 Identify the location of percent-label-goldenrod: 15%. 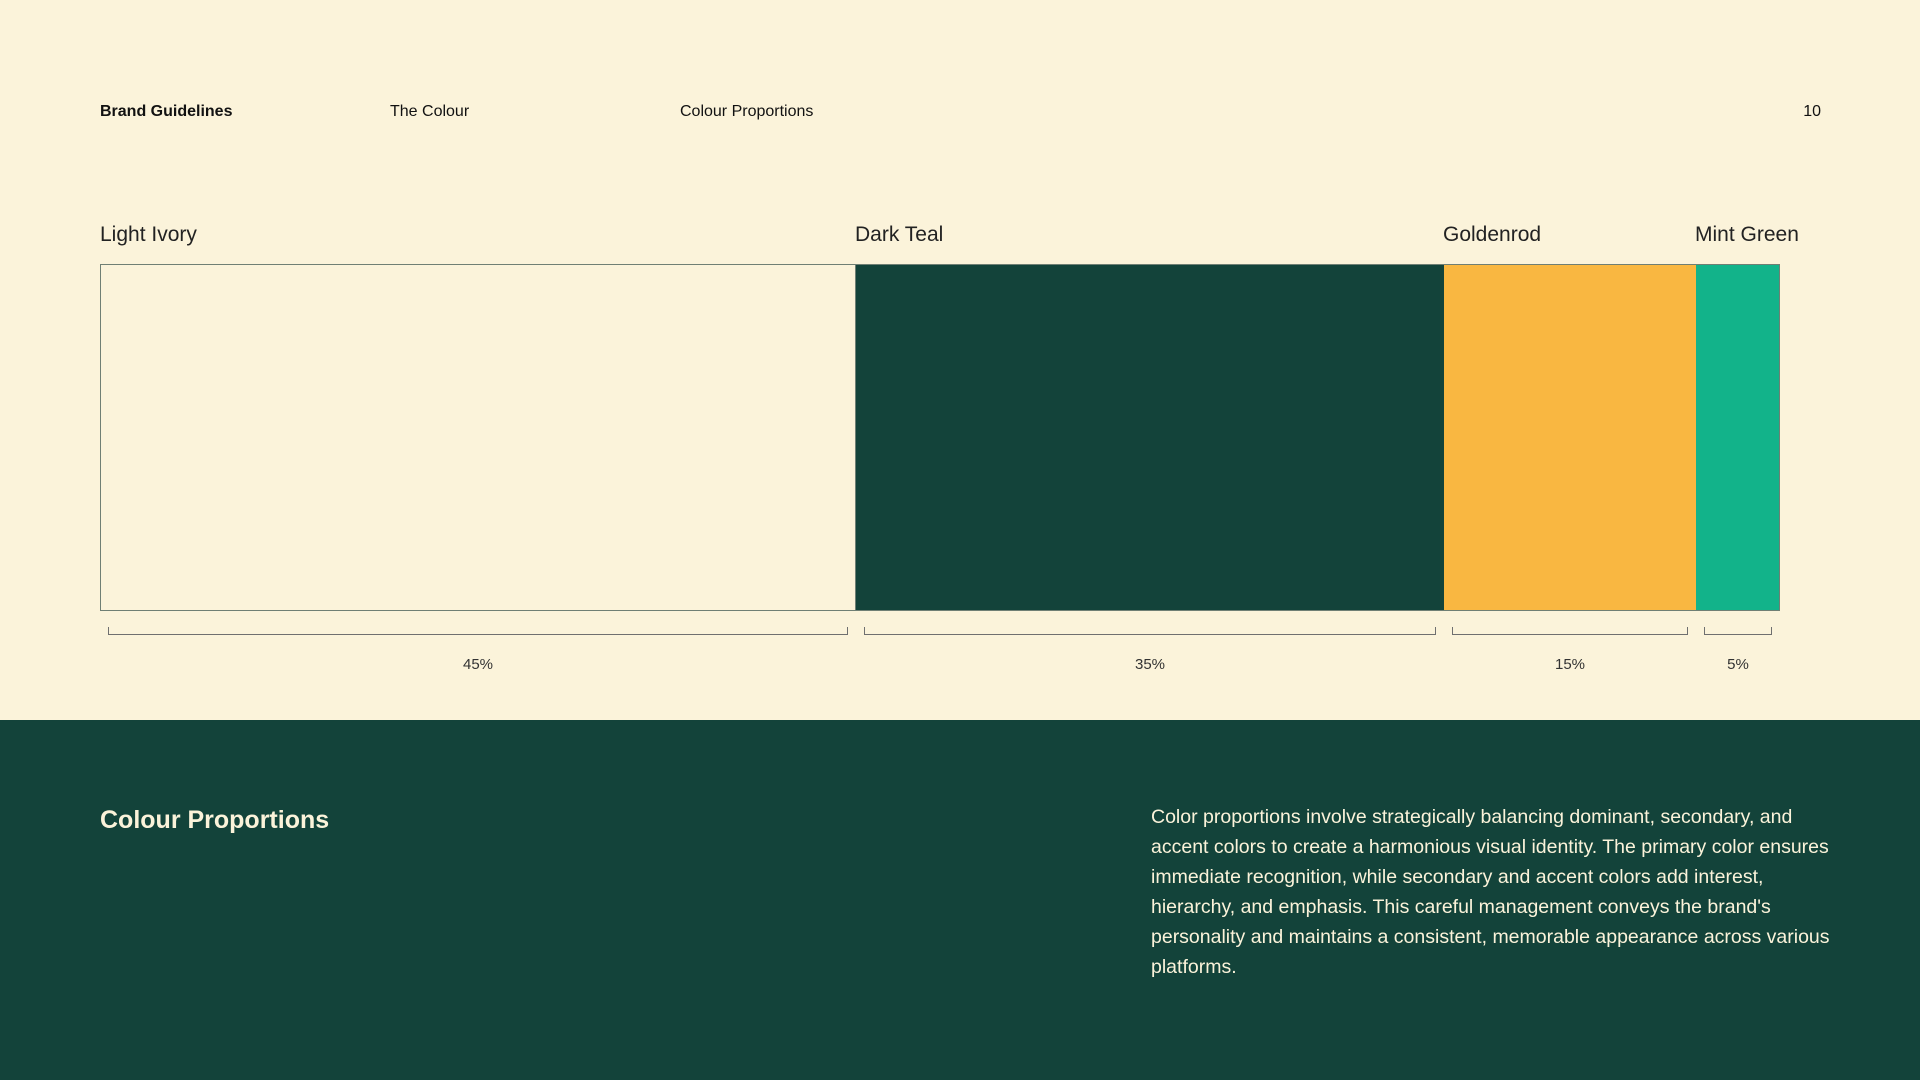
(1570, 664).